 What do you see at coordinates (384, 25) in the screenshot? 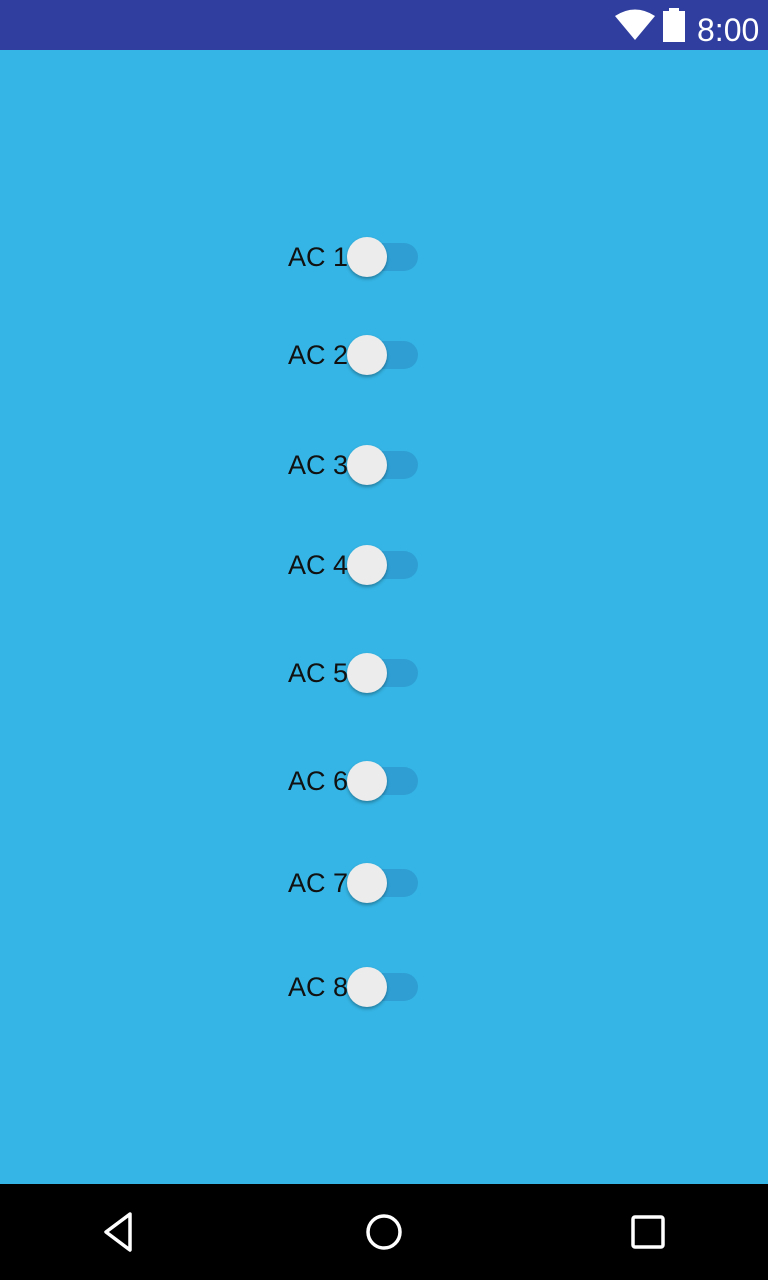
I see `status-bar: 8:00` at bounding box center [384, 25].